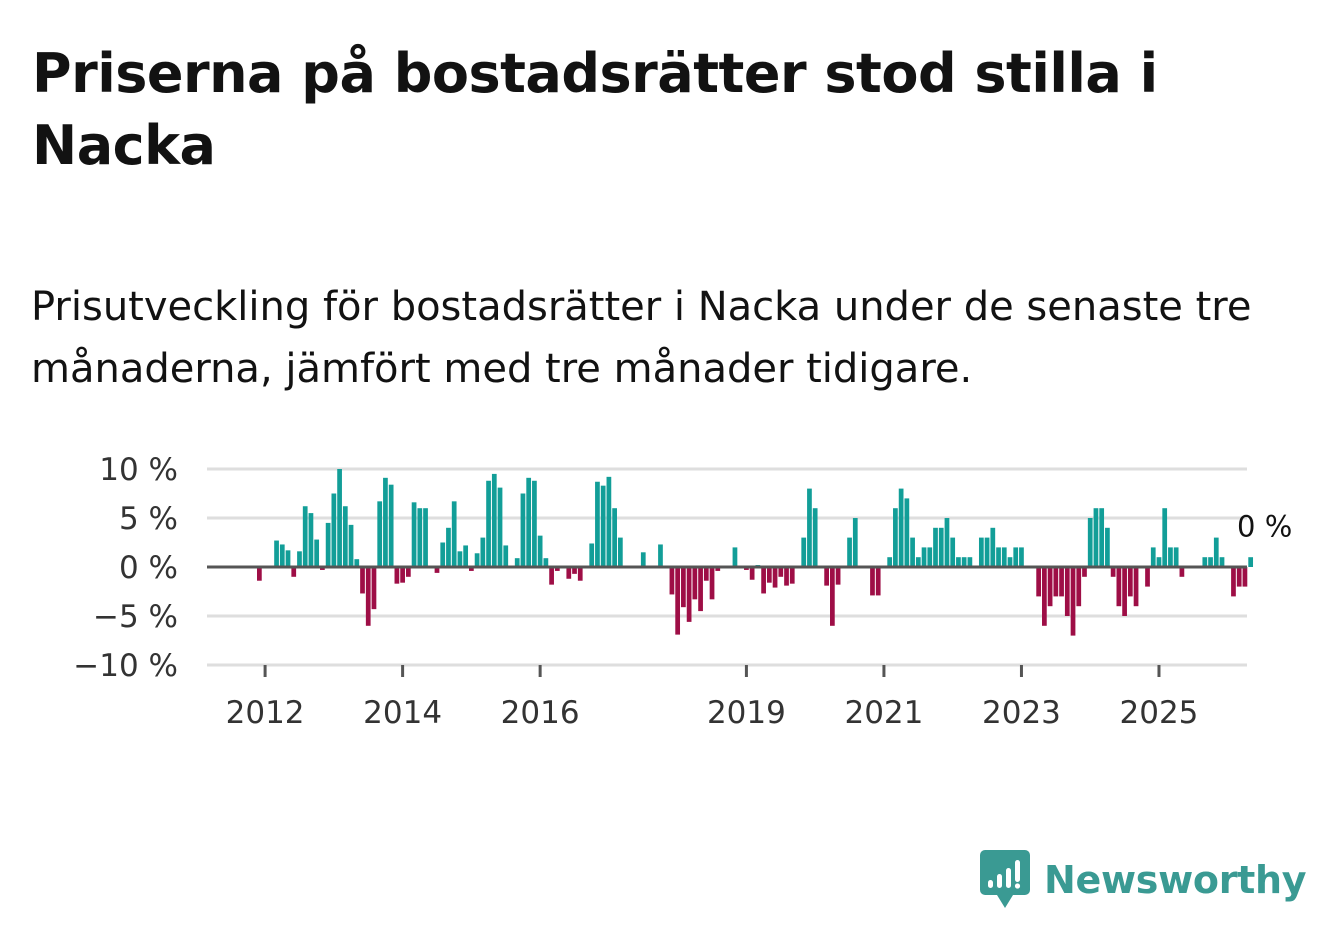  Describe the element at coordinates (746, 713) in the screenshot. I see `x-tick-label: 2019` at that location.